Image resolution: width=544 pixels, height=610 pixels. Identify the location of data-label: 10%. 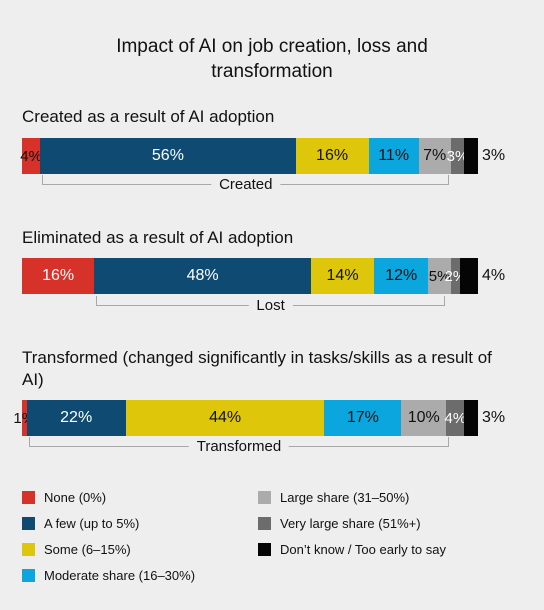
(423, 417).